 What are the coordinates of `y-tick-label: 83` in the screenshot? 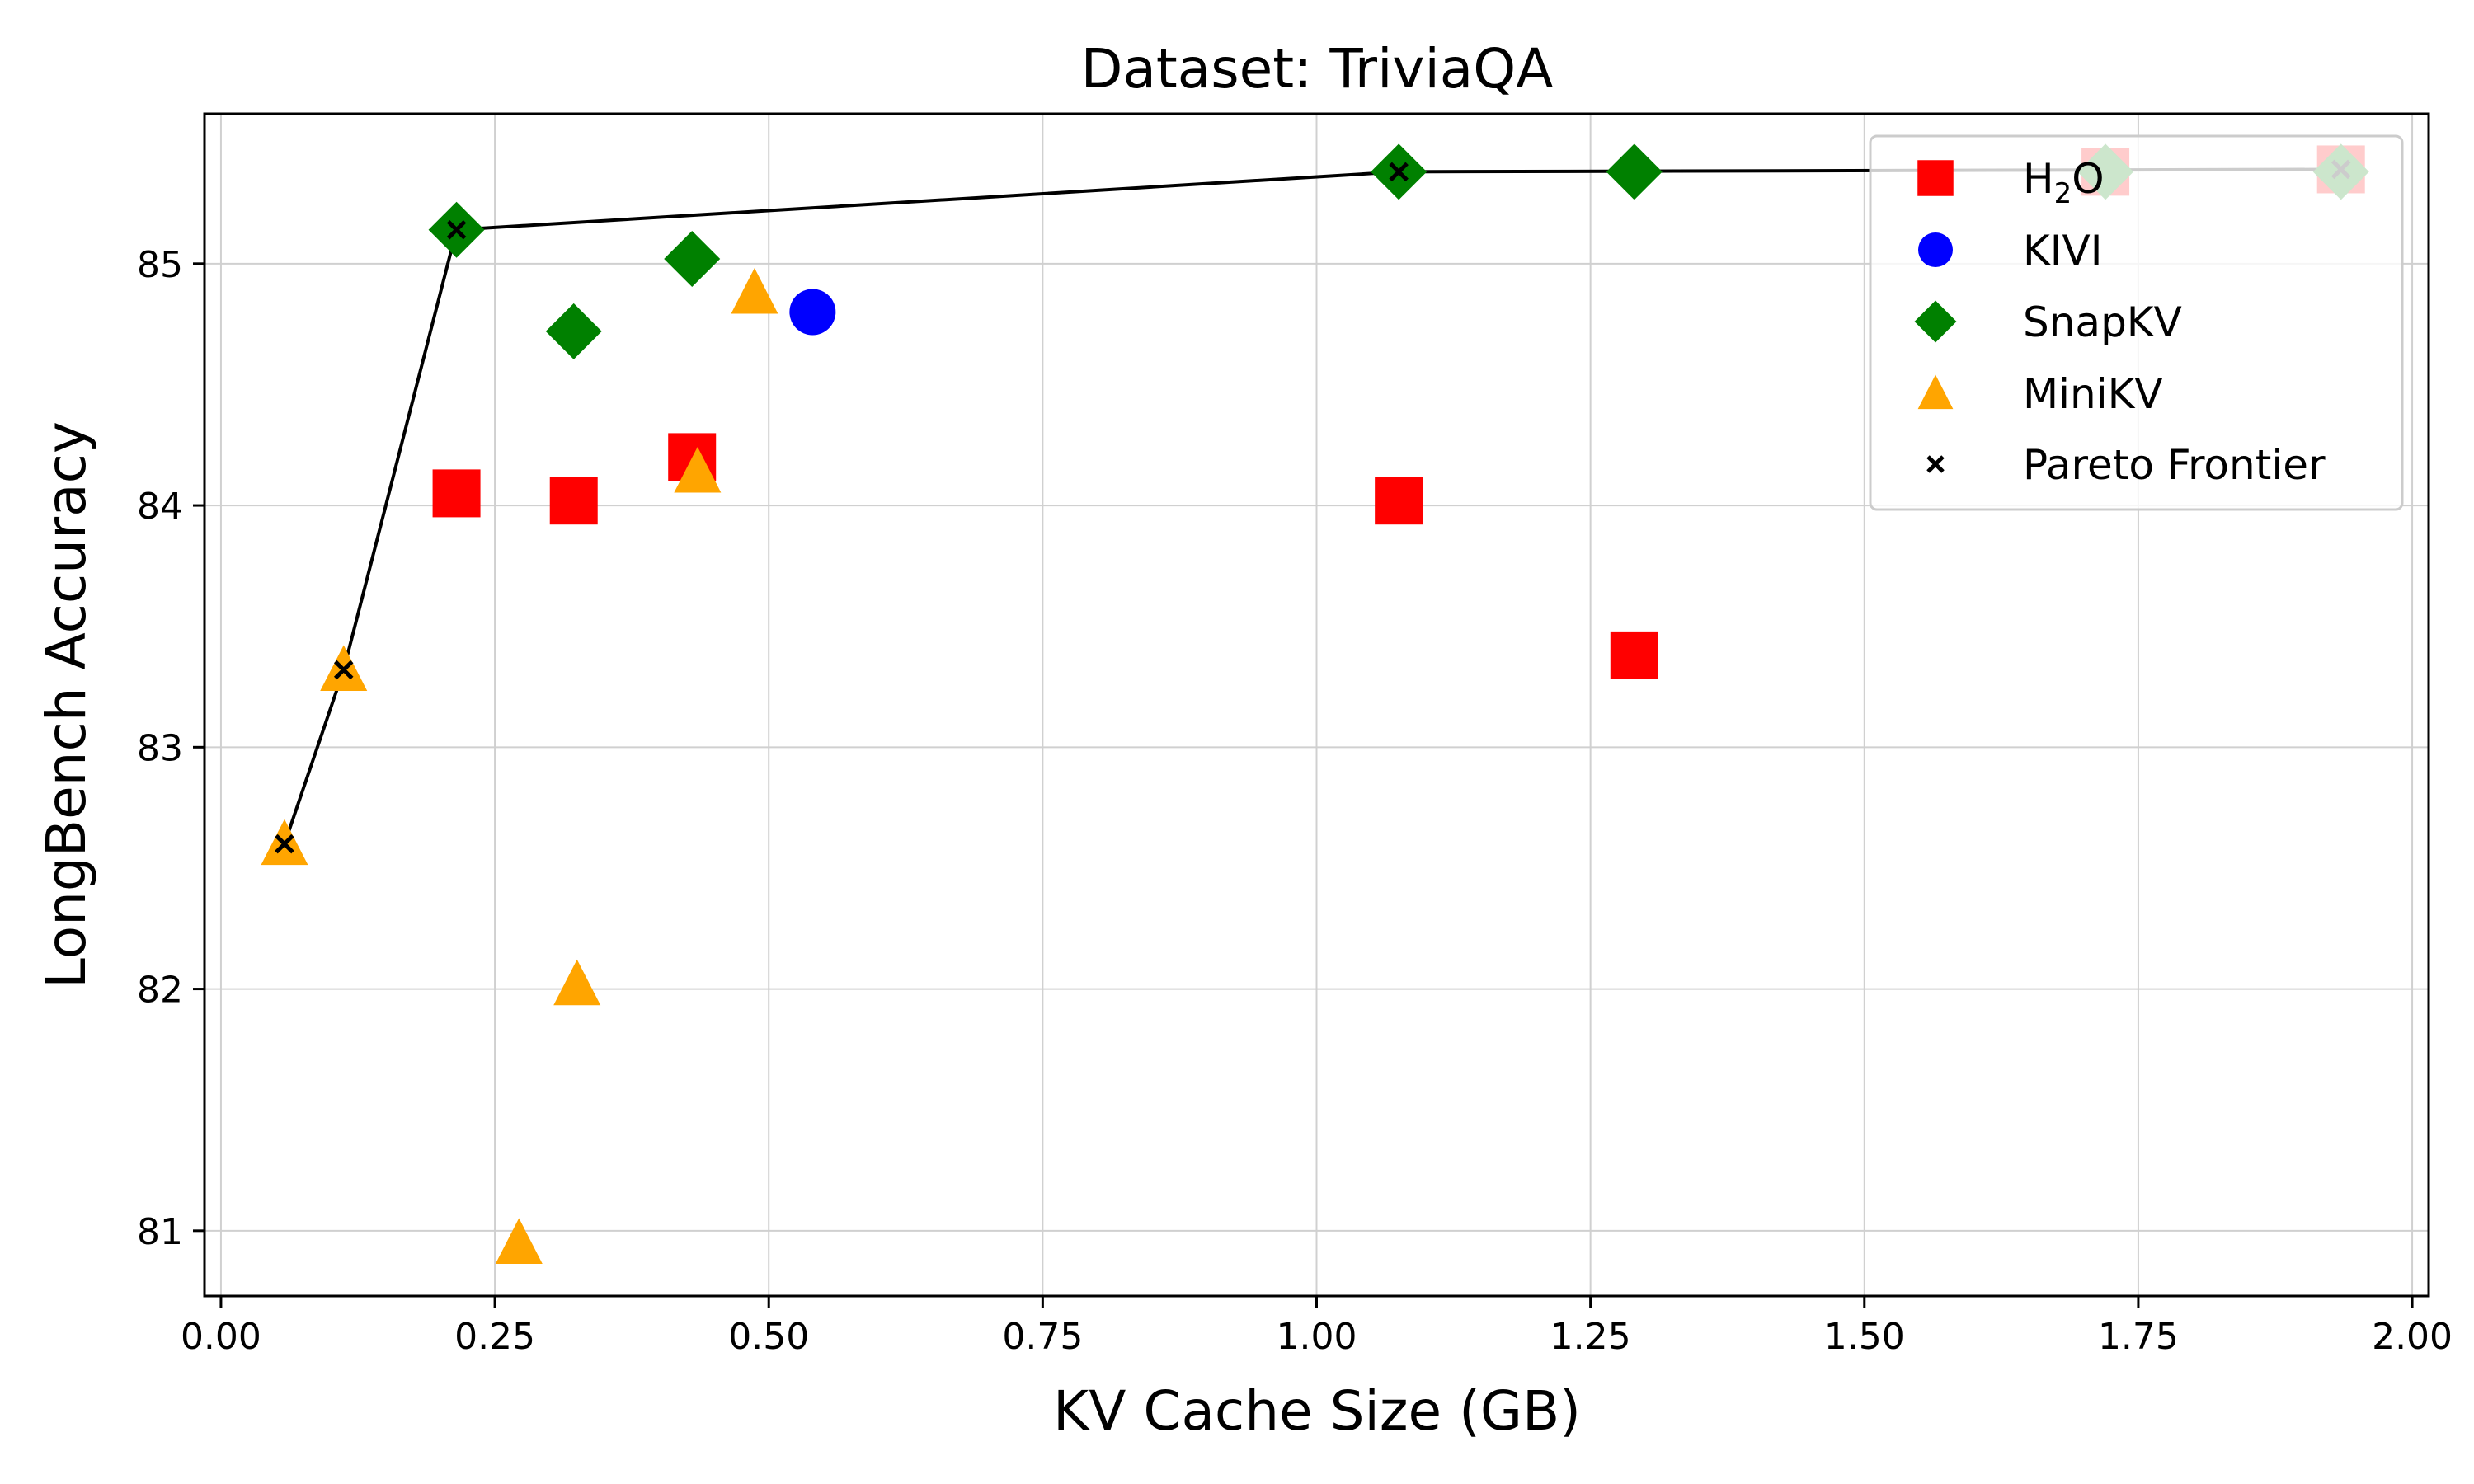 It's located at (160, 748).